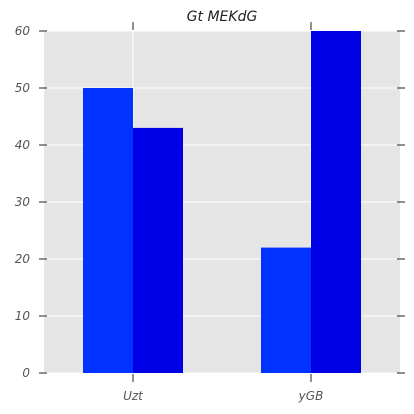 The width and height of the screenshot is (414, 414). What do you see at coordinates (158, 250) in the screenshot?
I see `bar-series-2-Uzt` at bounding box center [158, 250].